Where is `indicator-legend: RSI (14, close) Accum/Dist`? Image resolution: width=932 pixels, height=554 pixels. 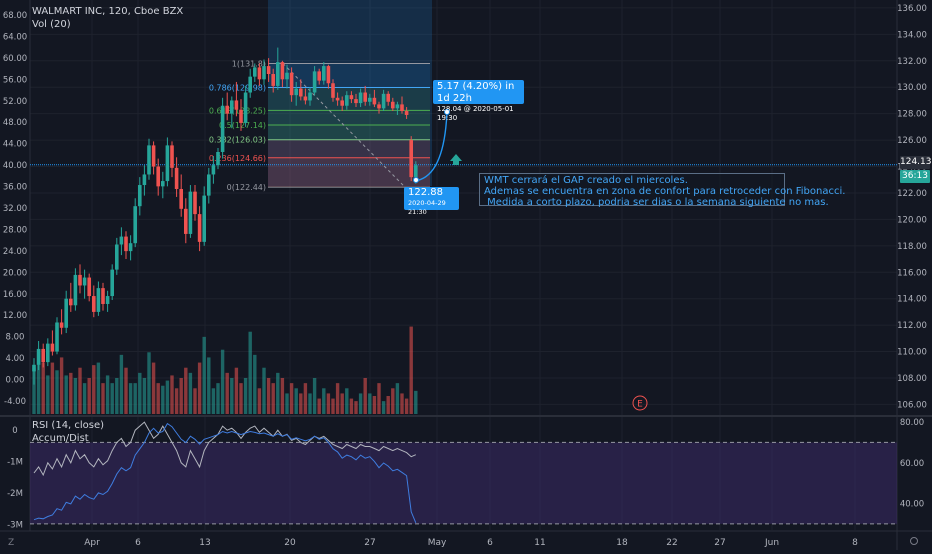 indicator-legend: RSI (14, close) Accum/Dist is located at coordinates (68, 432).